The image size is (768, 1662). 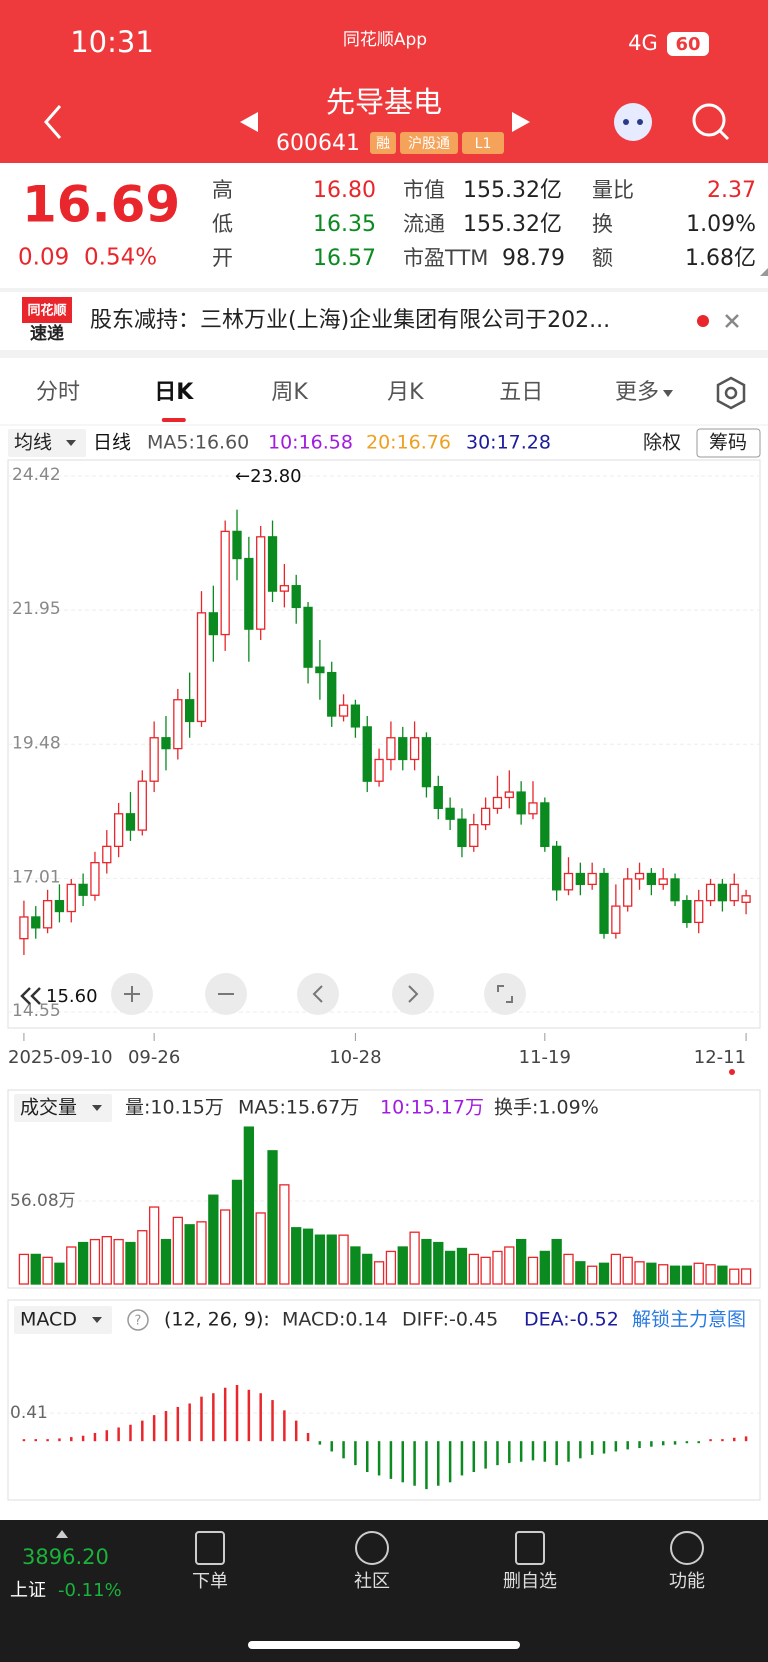 I want to click on x-tick-label: 11-19, so click(x=545, y=1057).